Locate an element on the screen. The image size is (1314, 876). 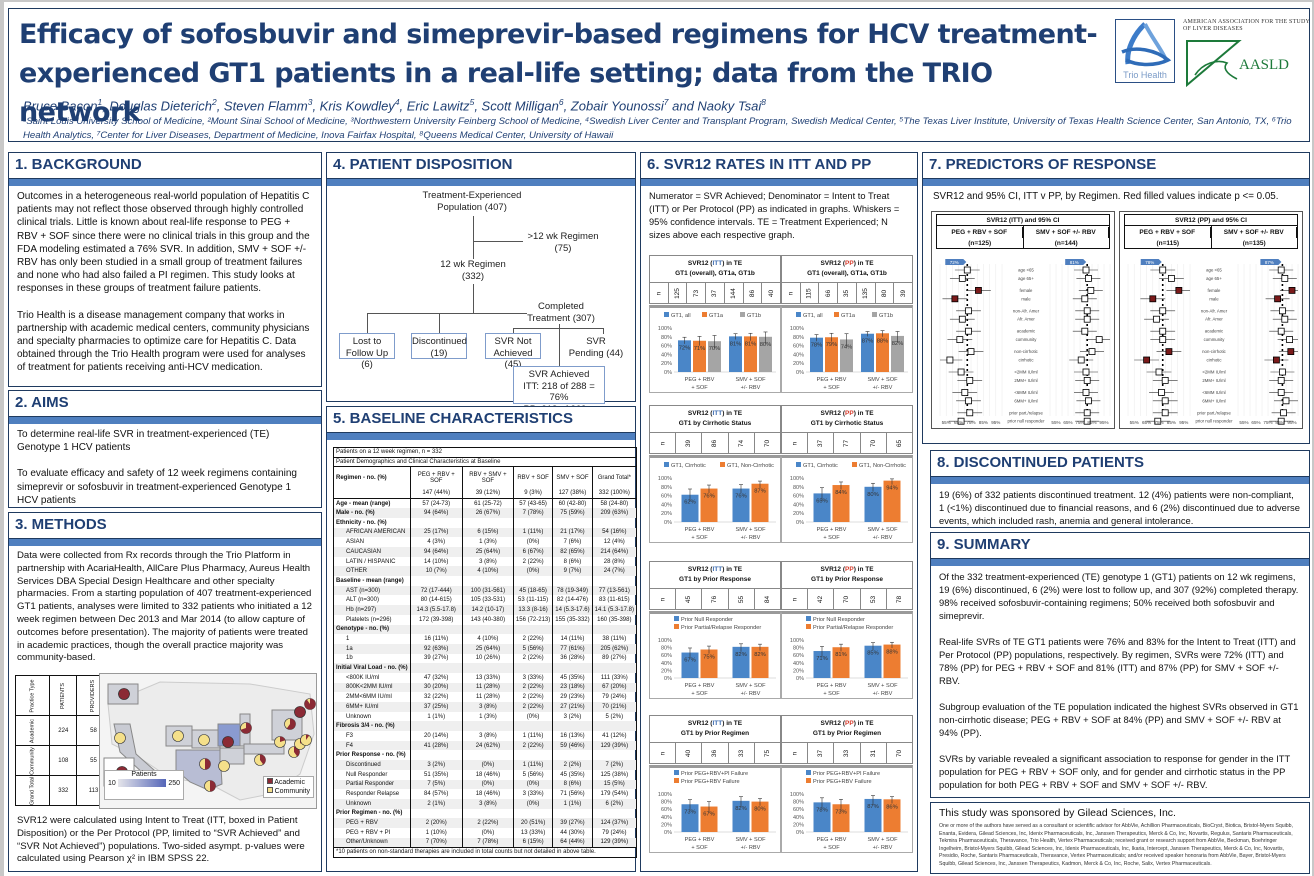
row-label: ASIAN is located at coordinates (372, 542).